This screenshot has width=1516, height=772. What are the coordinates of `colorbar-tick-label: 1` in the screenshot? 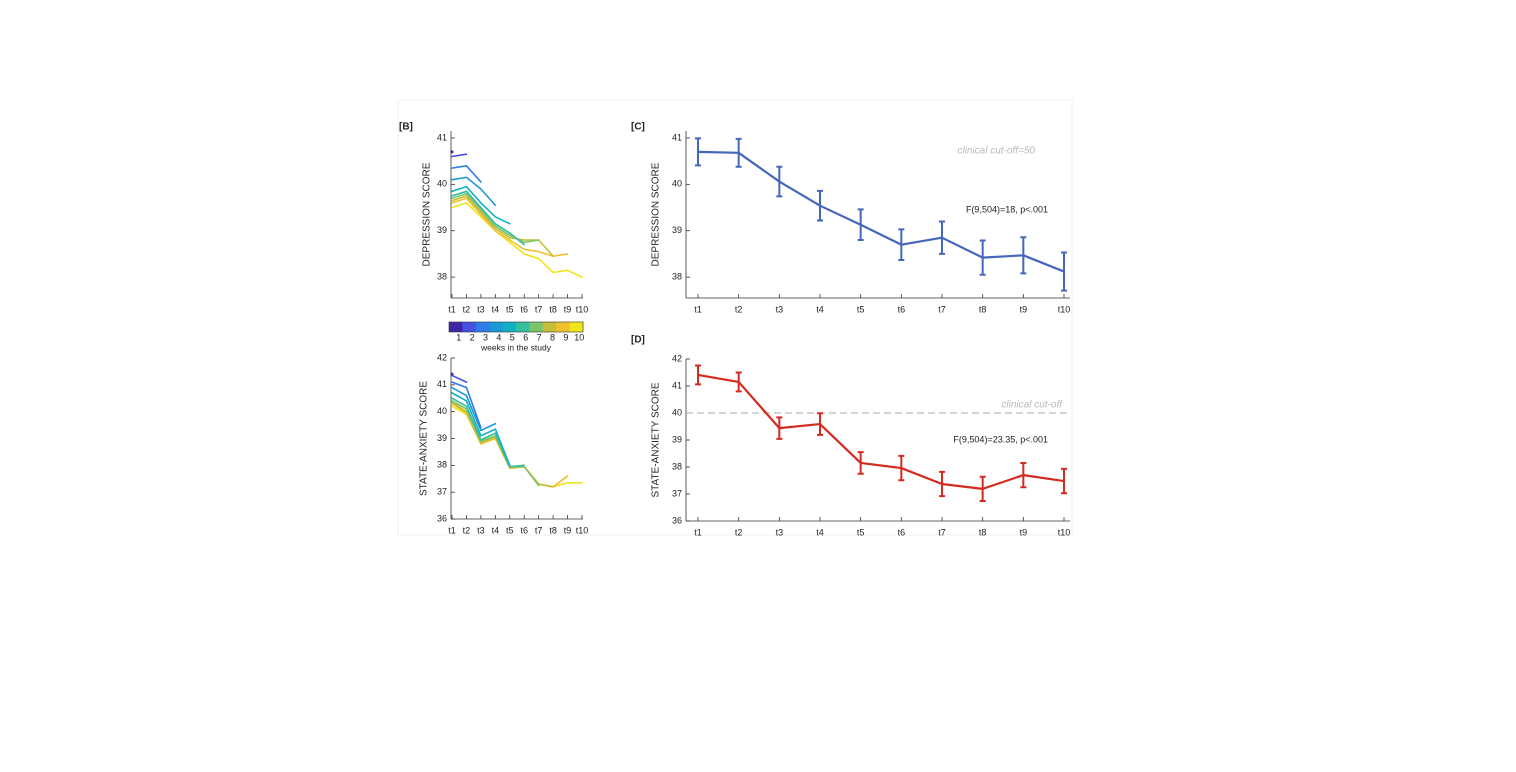 It's located at (458, 337).